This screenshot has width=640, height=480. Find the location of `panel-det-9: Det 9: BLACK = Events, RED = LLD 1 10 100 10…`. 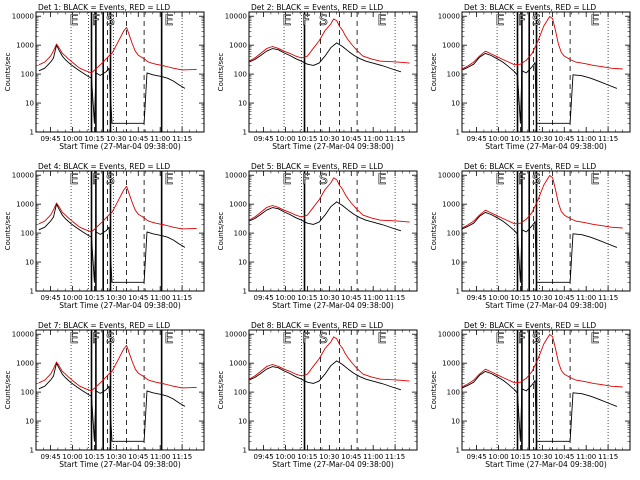

panel-det-9: Det 9: BLACK = Events, RED = LLD 1 10 100 10… is located at coordinates (530, 395).